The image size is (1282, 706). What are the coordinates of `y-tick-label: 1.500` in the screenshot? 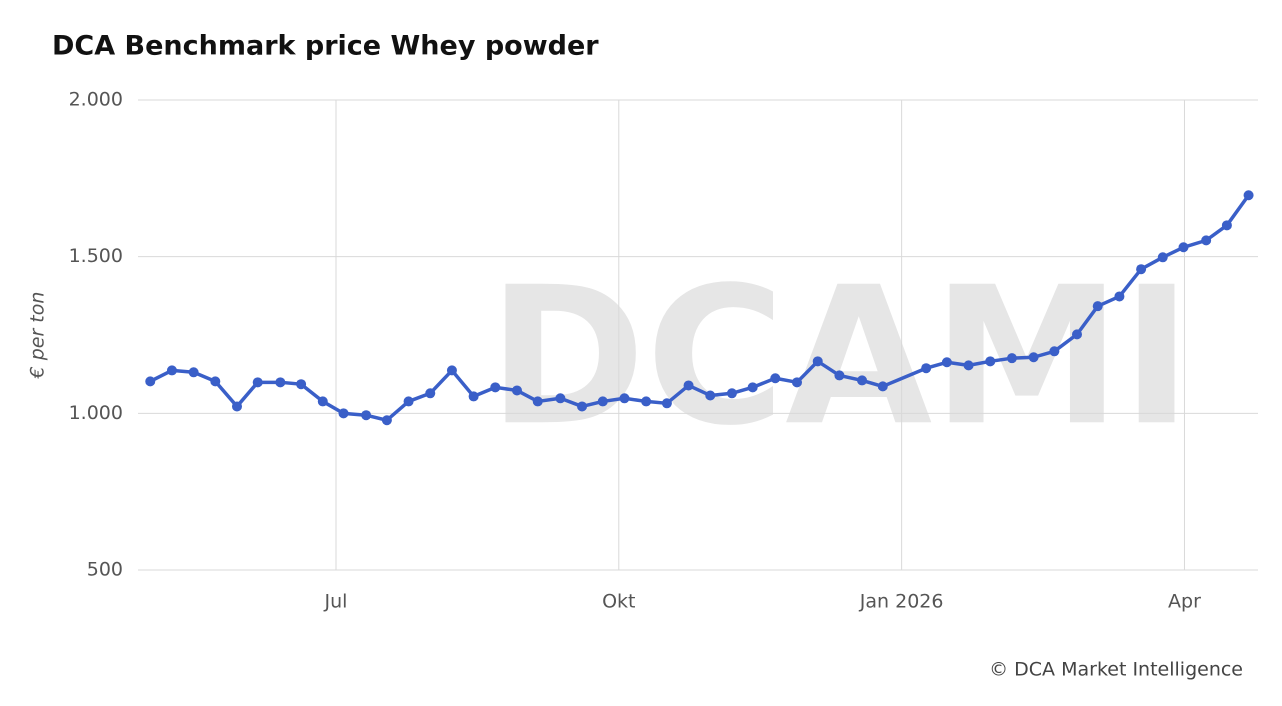 It's located at (96, 256).